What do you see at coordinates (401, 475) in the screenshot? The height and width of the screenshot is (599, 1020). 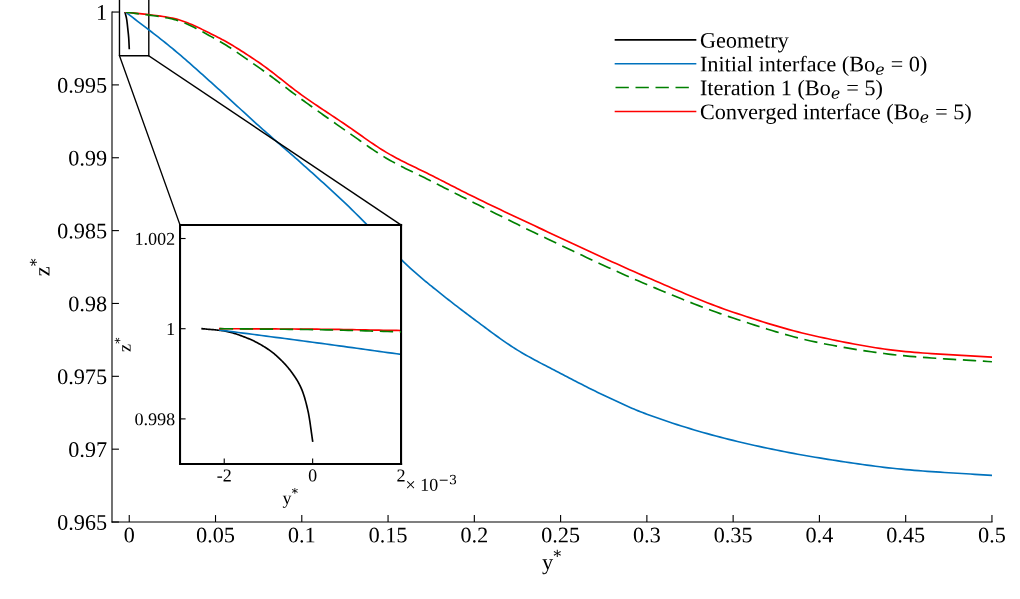 I see `x-tick-label: 2` at bounding box center [401, 475].